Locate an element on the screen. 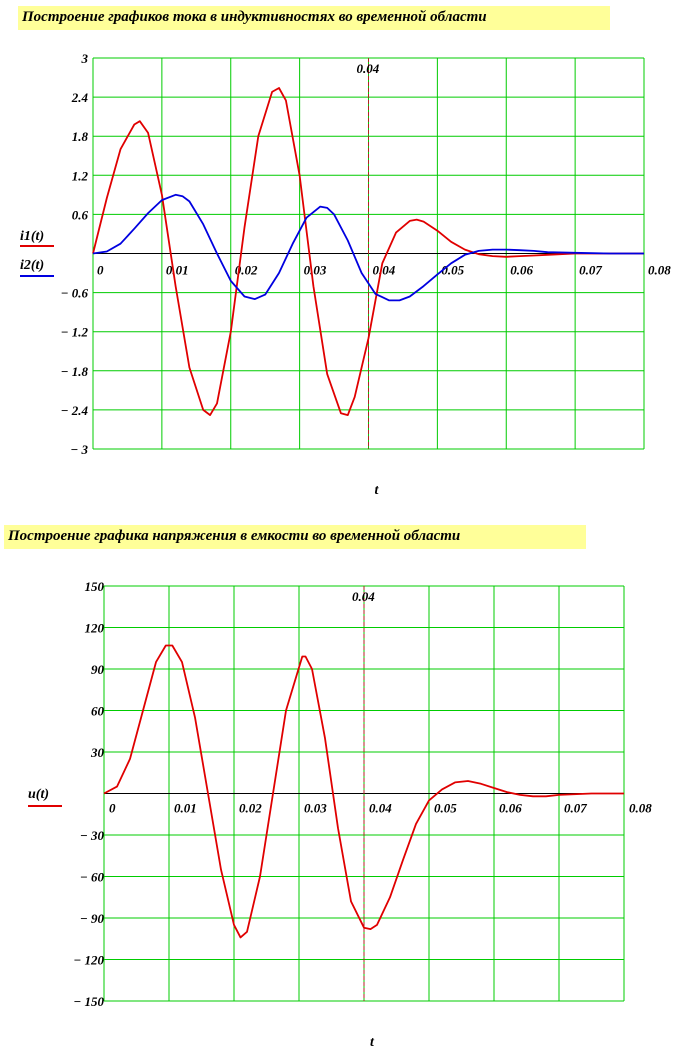 This screenshot has width=679, height=1056. y-tick-label: − 2.4 is located at coordinates (75, 410).